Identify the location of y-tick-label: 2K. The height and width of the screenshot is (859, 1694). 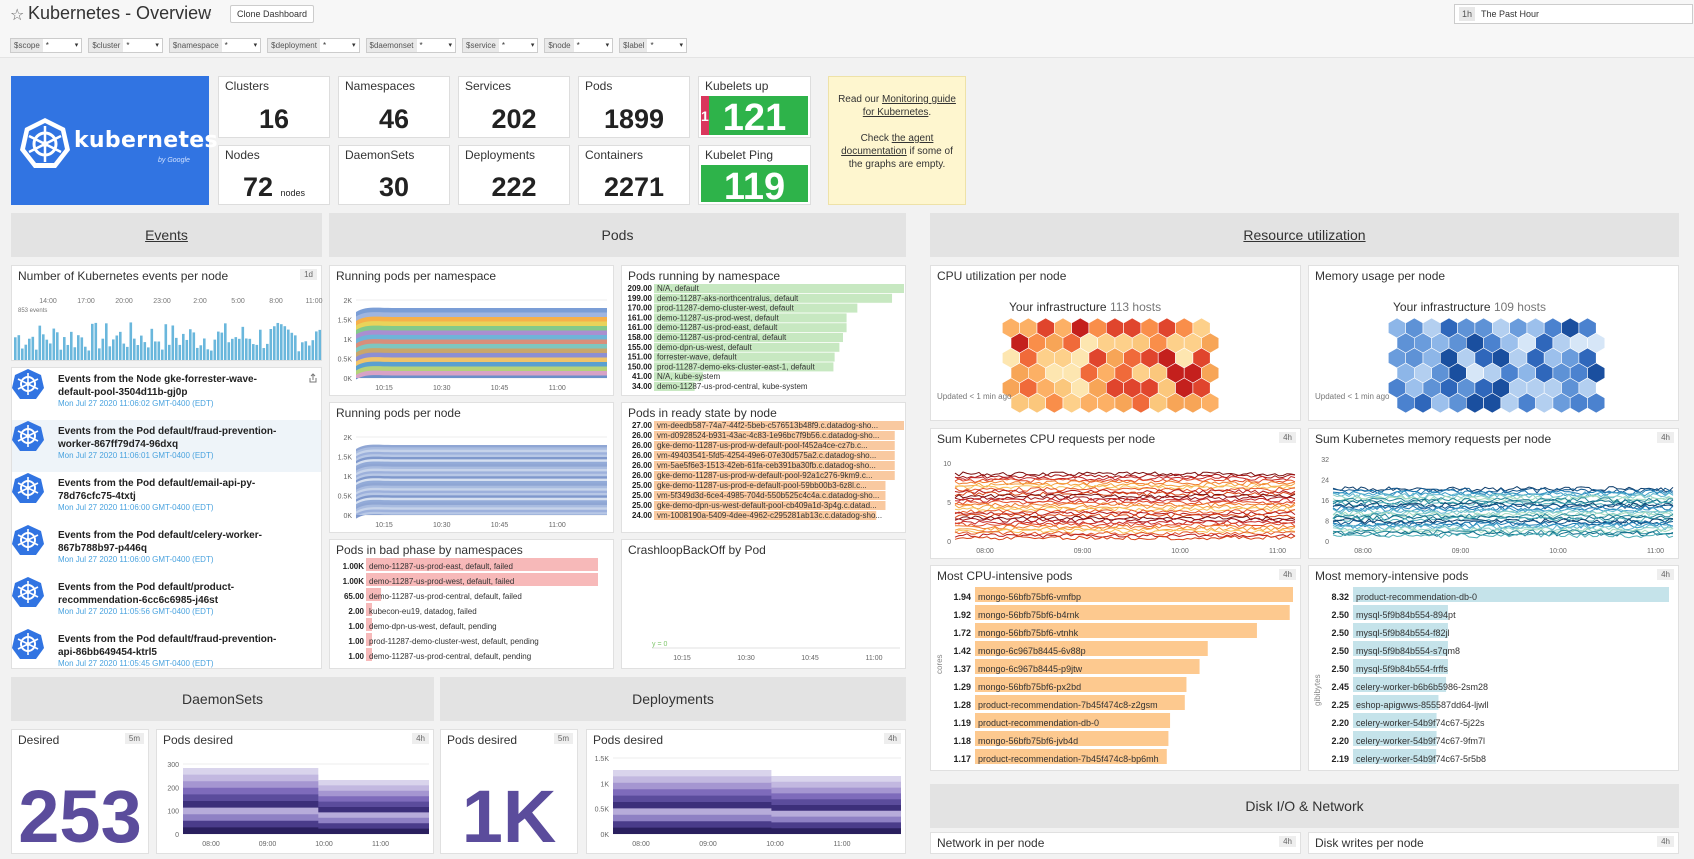
(347, 438).